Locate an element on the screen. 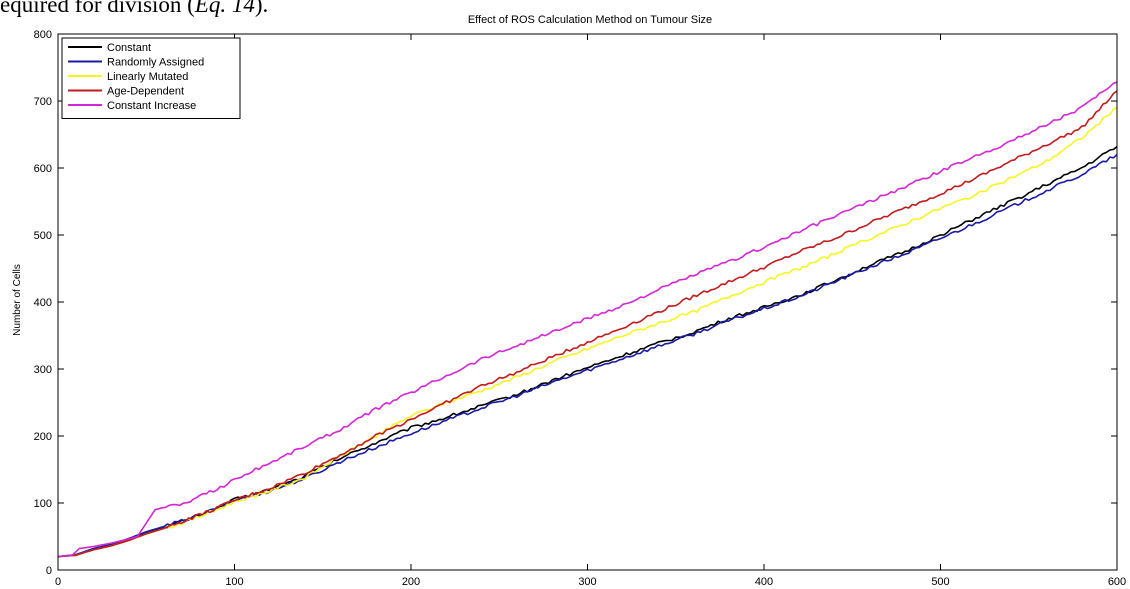 The image size is (1130, 589). equation-reference: Eq. 14 is located at coordinates (224, 8).